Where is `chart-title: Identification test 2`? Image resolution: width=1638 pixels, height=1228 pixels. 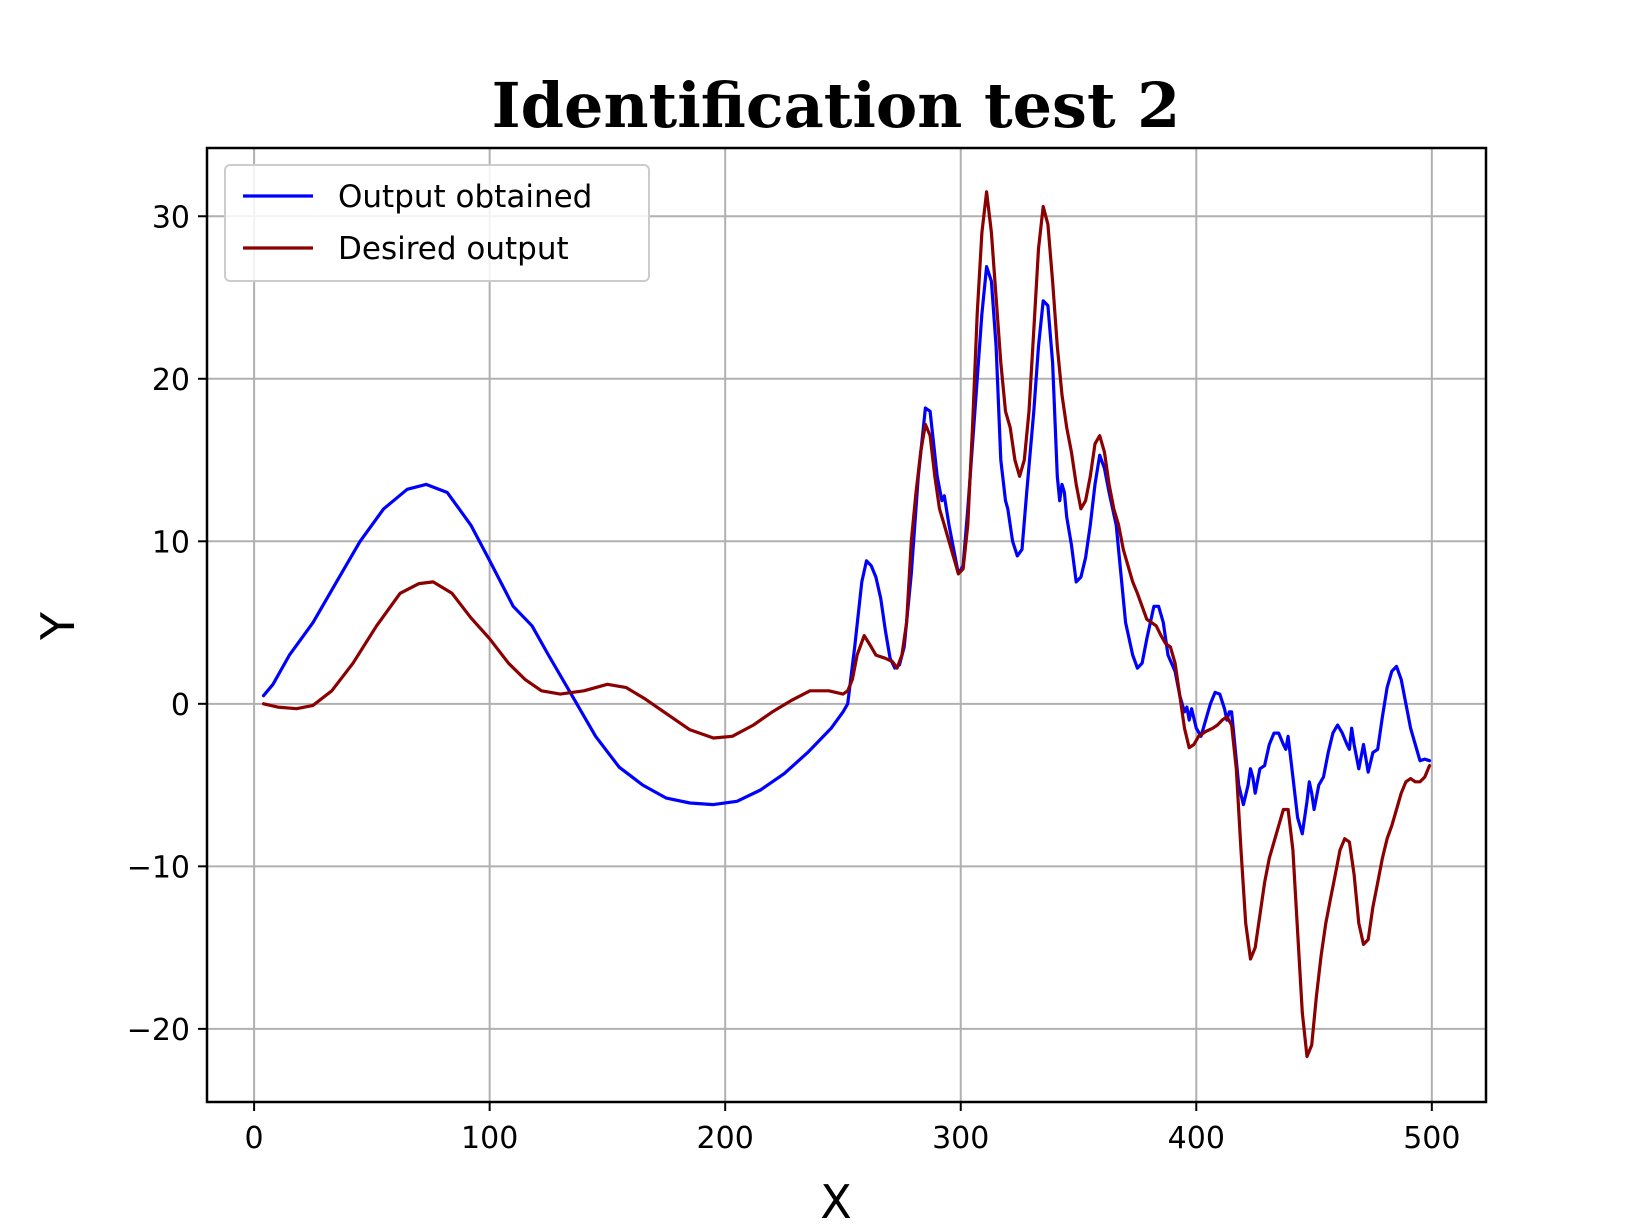
chart-title: Identification test 2 is located at coordinates (836, 105).